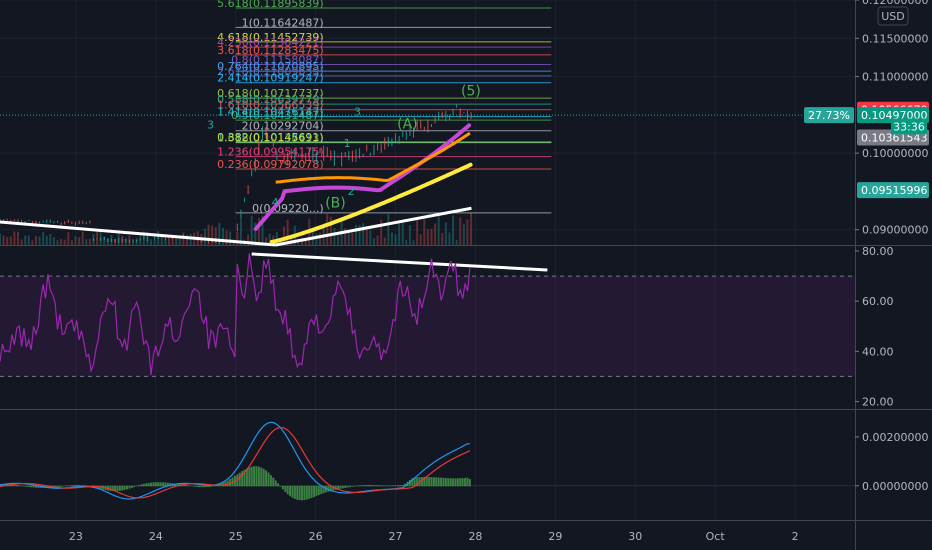  Describe the element at coordinates (893, 190) in the screenshot. I see `price-tag` at that location.